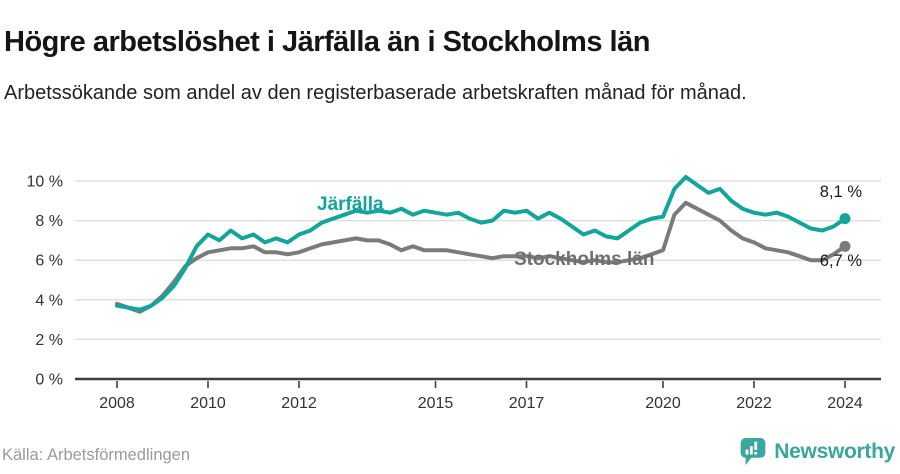 The width and height of the screenshot is (900, 474). What do you see at coordinates (49, 380) in the screenshot?
I see `y-tick-label: 0 %` at bounding box center [49, 380].